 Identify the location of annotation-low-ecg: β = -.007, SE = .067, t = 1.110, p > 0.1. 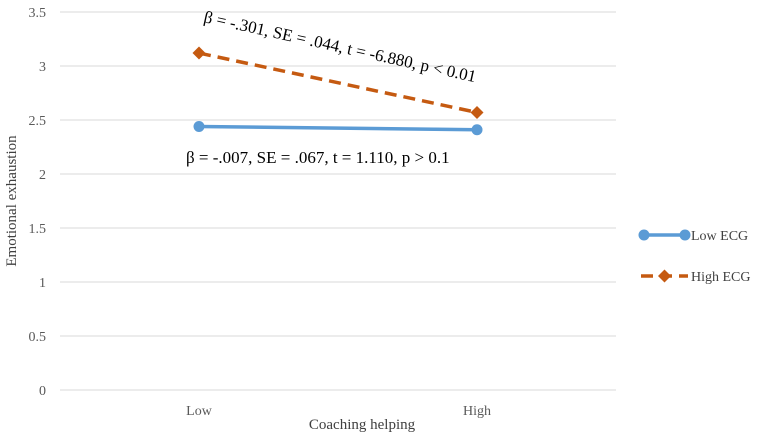
(318, 157).